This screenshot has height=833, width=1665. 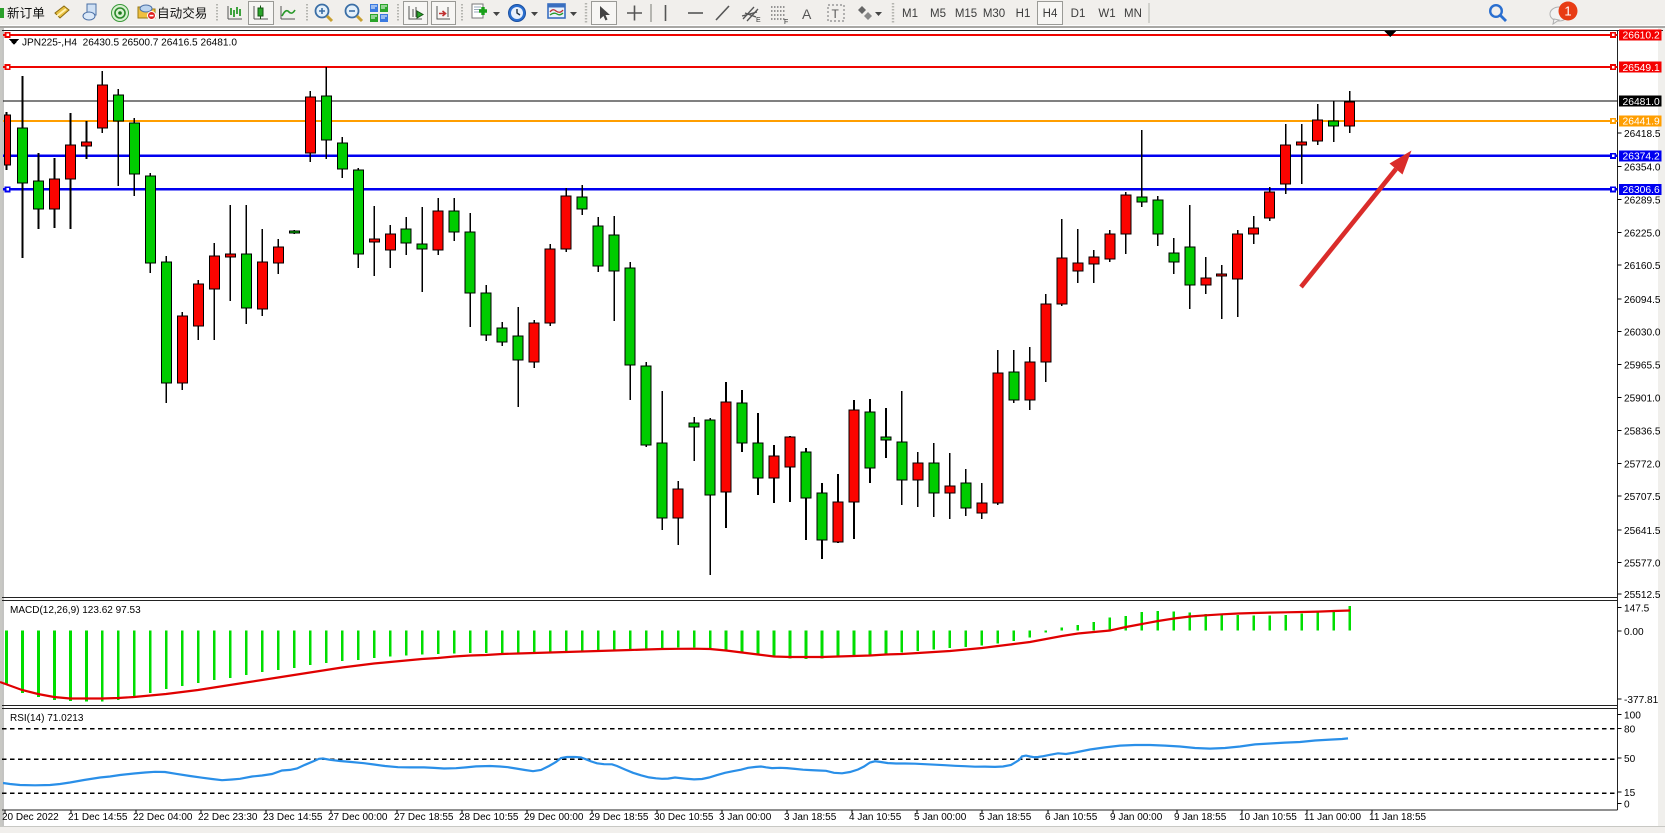 I want to click on svg-text: 26610.2, so click(x=1641, y=36).